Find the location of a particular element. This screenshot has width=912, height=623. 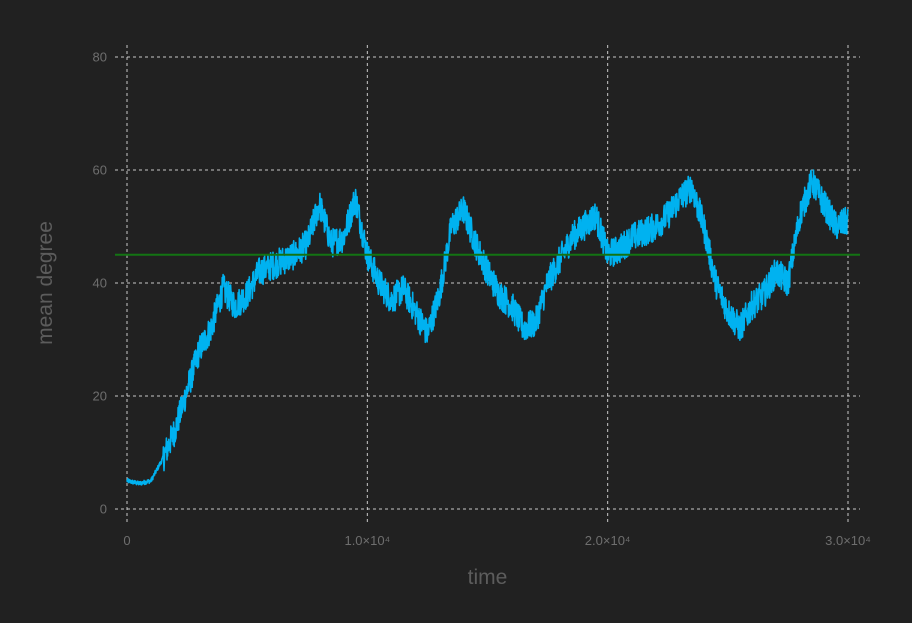

x-tick-label: 0 is located at coordinates (126, 540).